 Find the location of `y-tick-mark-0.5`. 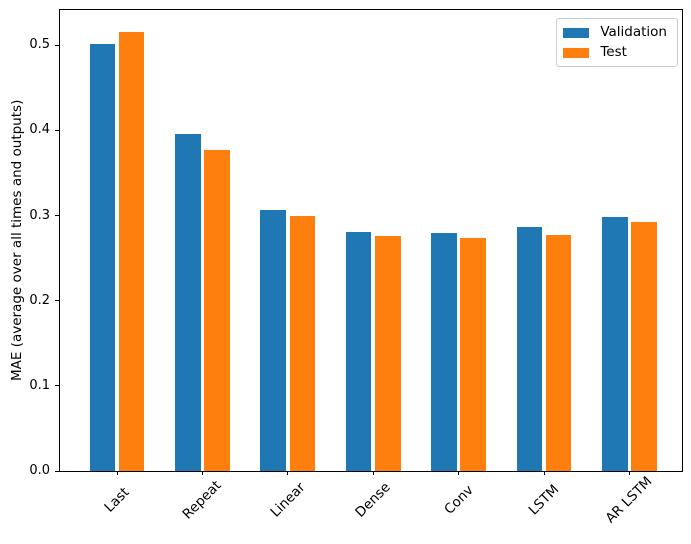

y-tick-mark-0.5 is located at coordinates (57, 45).